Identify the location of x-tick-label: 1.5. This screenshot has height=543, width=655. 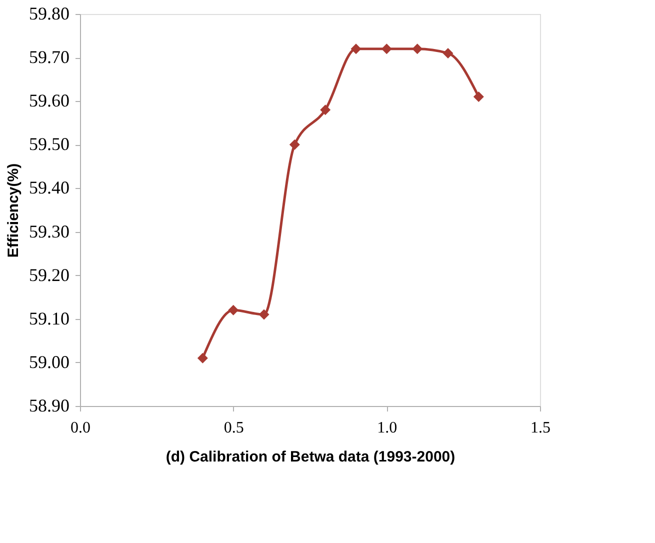
(540, 428).